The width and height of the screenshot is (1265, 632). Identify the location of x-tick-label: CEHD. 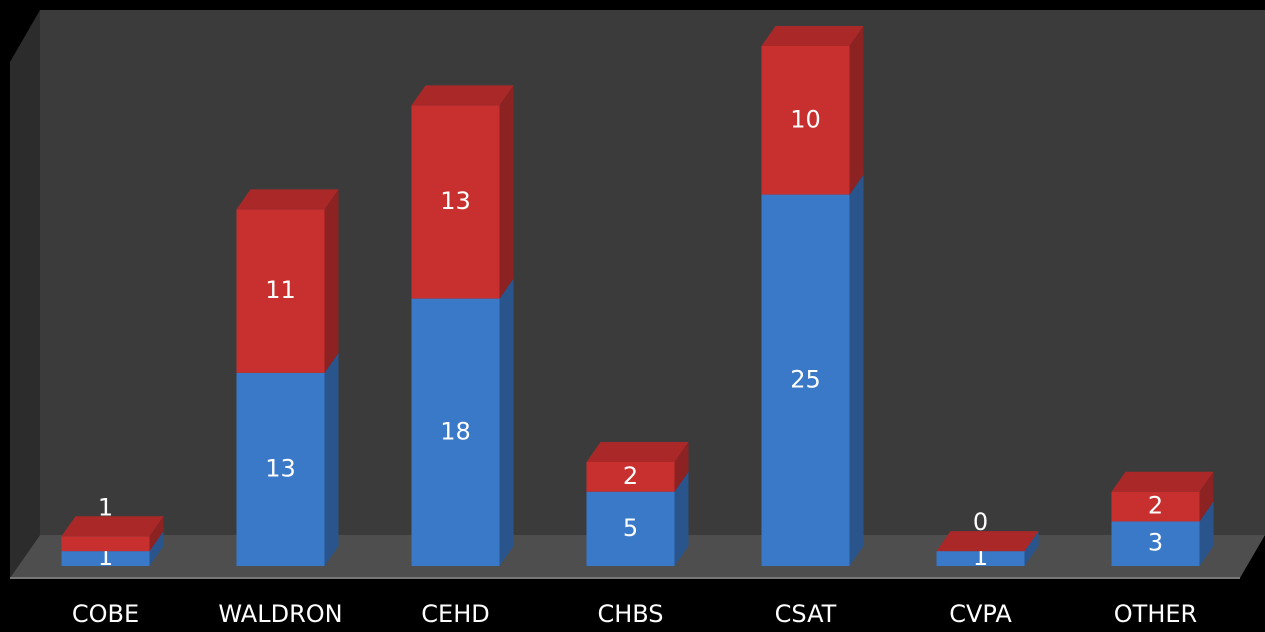
(455, 614).